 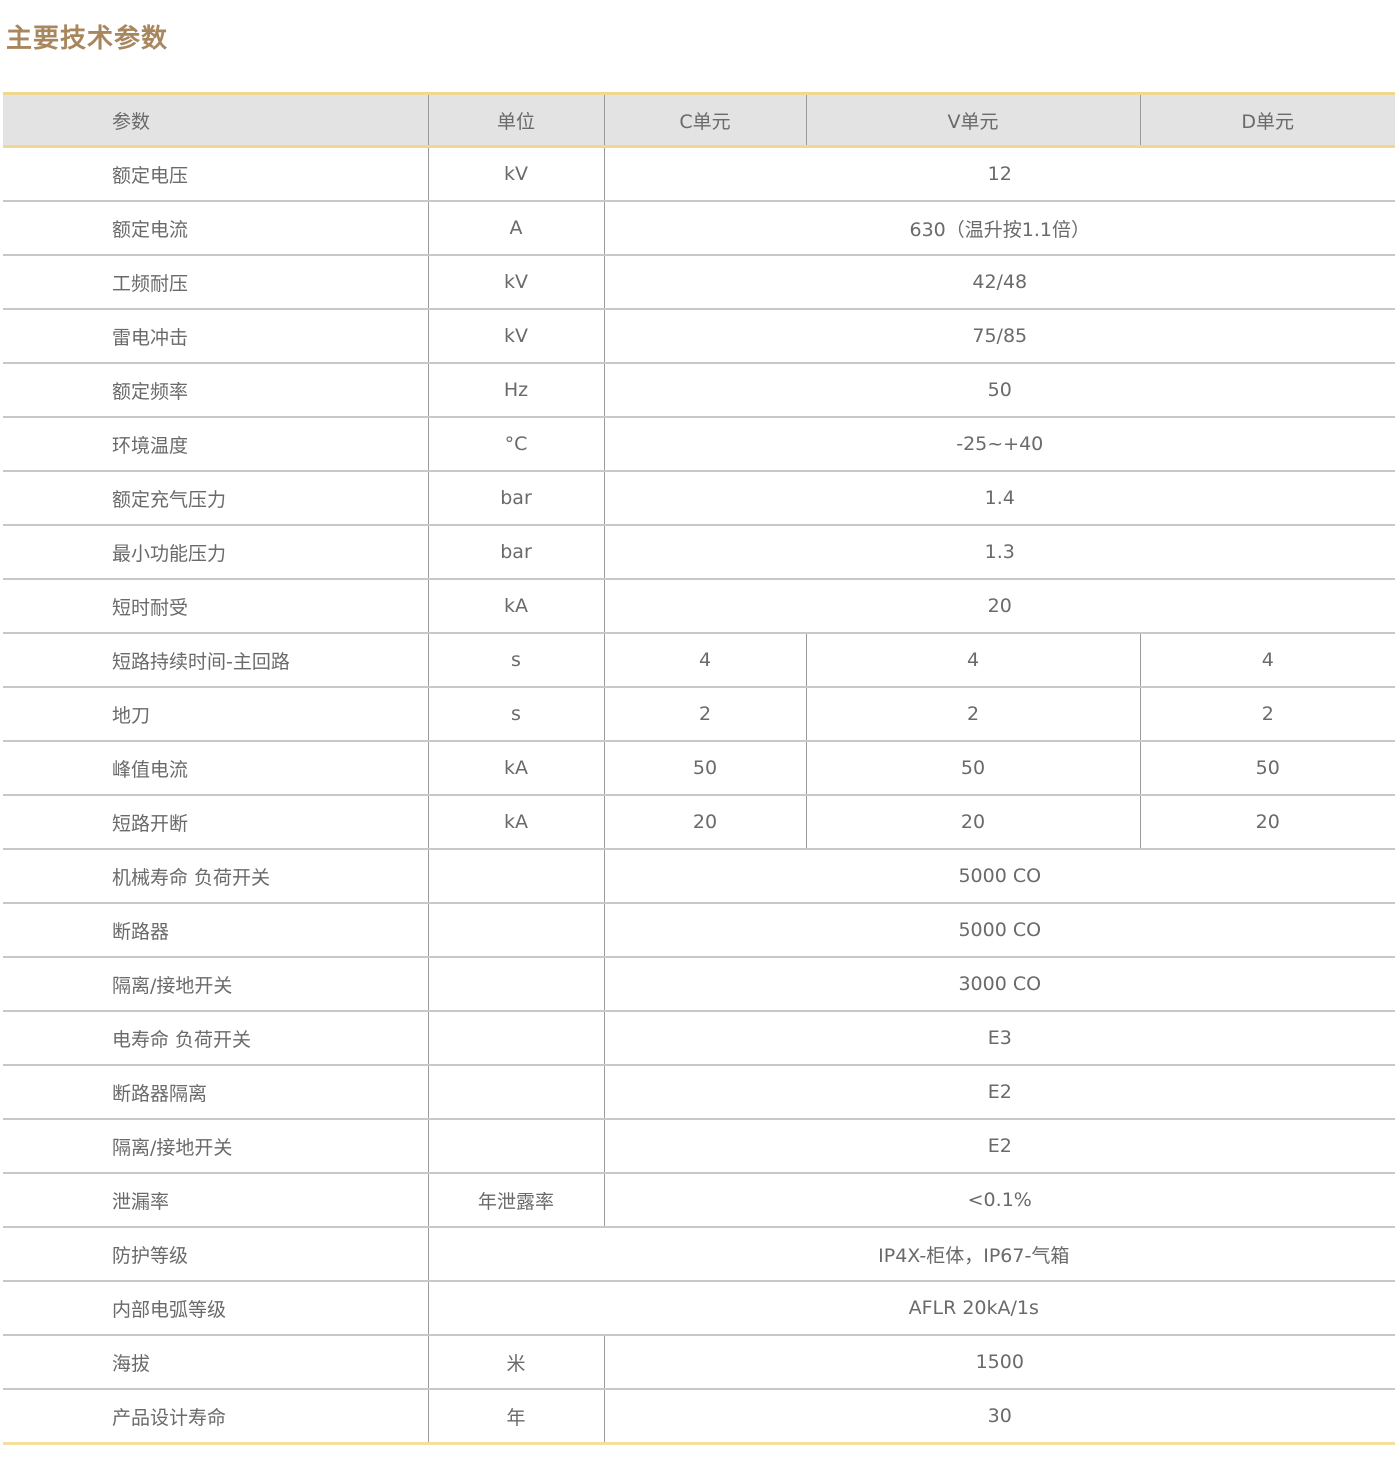 What do you see at coordinates (215, 1308) in the screenshot?
I see `param-cell: 内部电弧等级` at bounding box center [215, 1308].